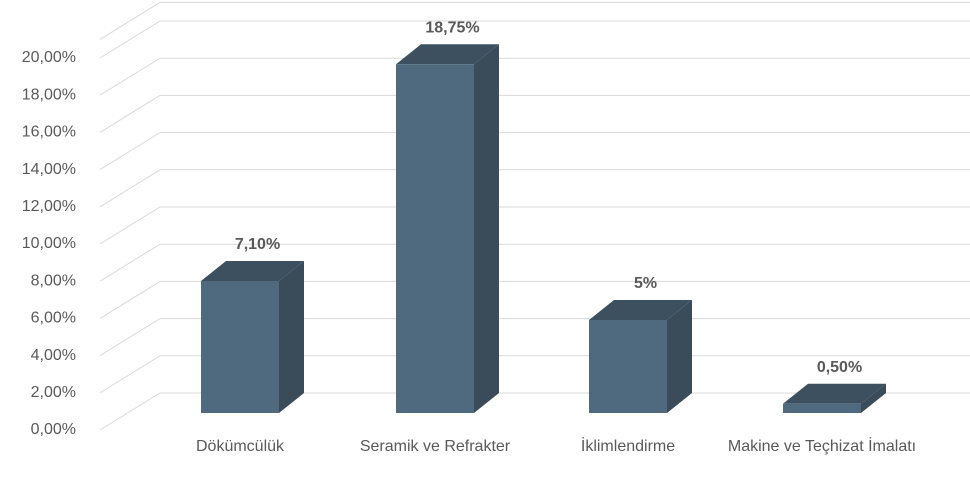 The image size is (970, 486). Describe the element at coordinates (240, 446) in the screenshot. I see `x-tick-label: Dökümcülük` at that location.